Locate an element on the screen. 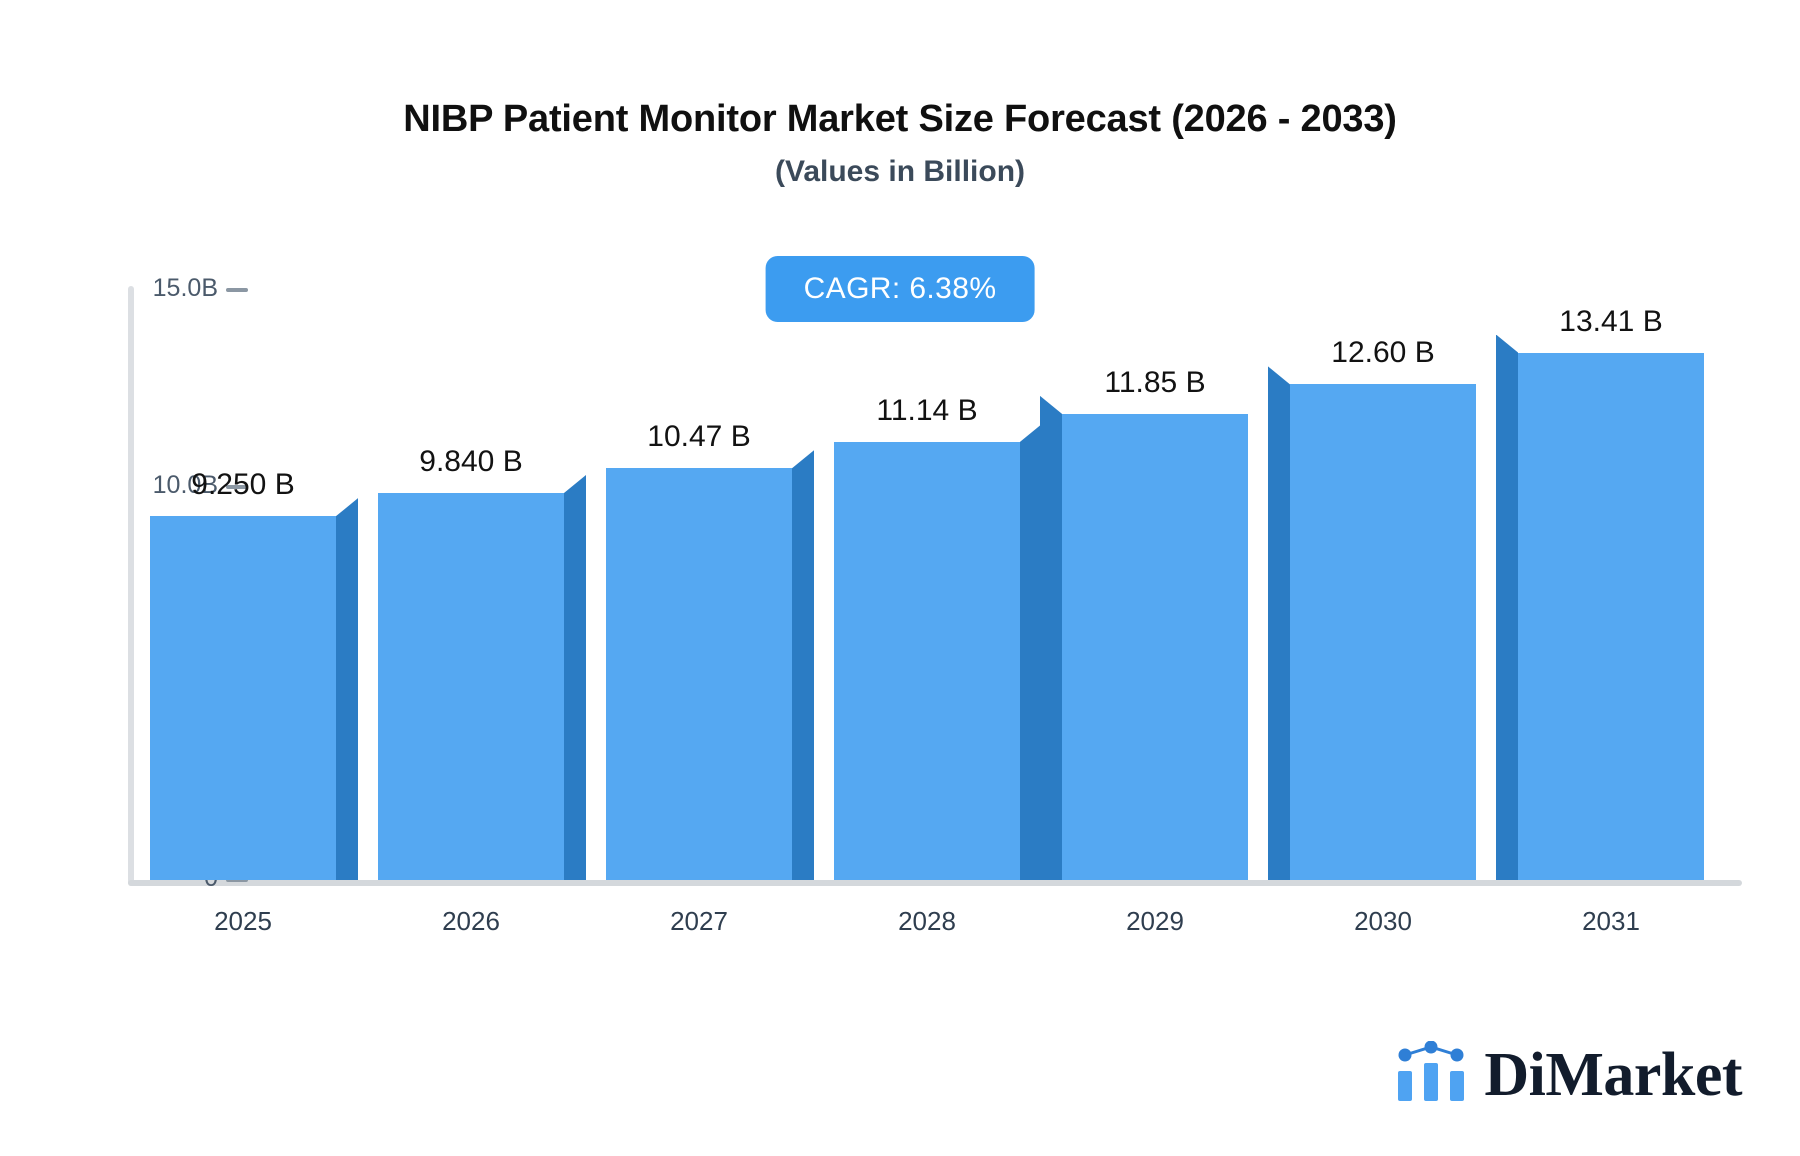  chart-subtitle: (Values in Billion) is located at coordinates (900, 171).